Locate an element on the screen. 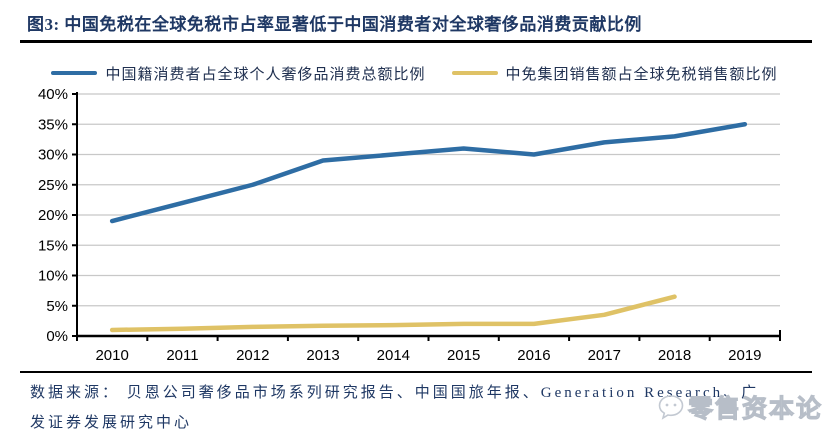 This screenshot has height=440, width=829. y-axis-tick-label: 40% is located at coordinates (53, 94).